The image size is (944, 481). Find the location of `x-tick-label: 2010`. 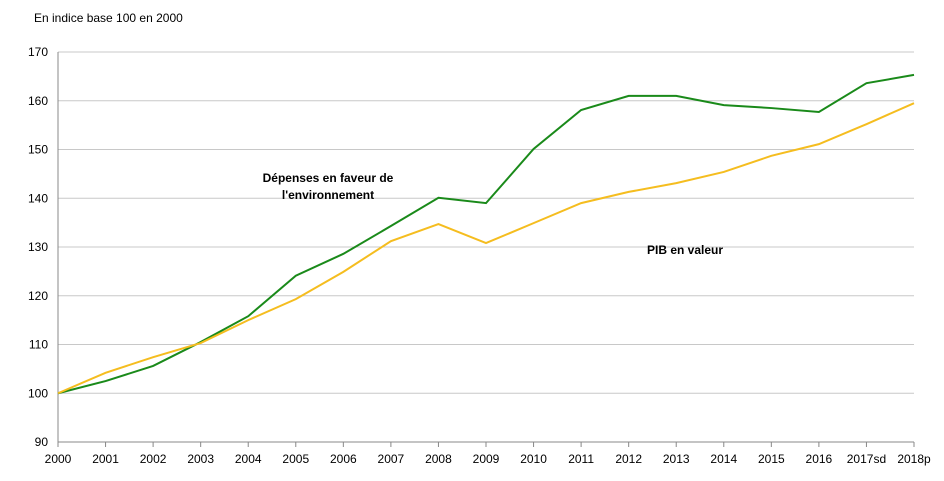

x-tick-label: 2010 is located at coordinates (533, 459).